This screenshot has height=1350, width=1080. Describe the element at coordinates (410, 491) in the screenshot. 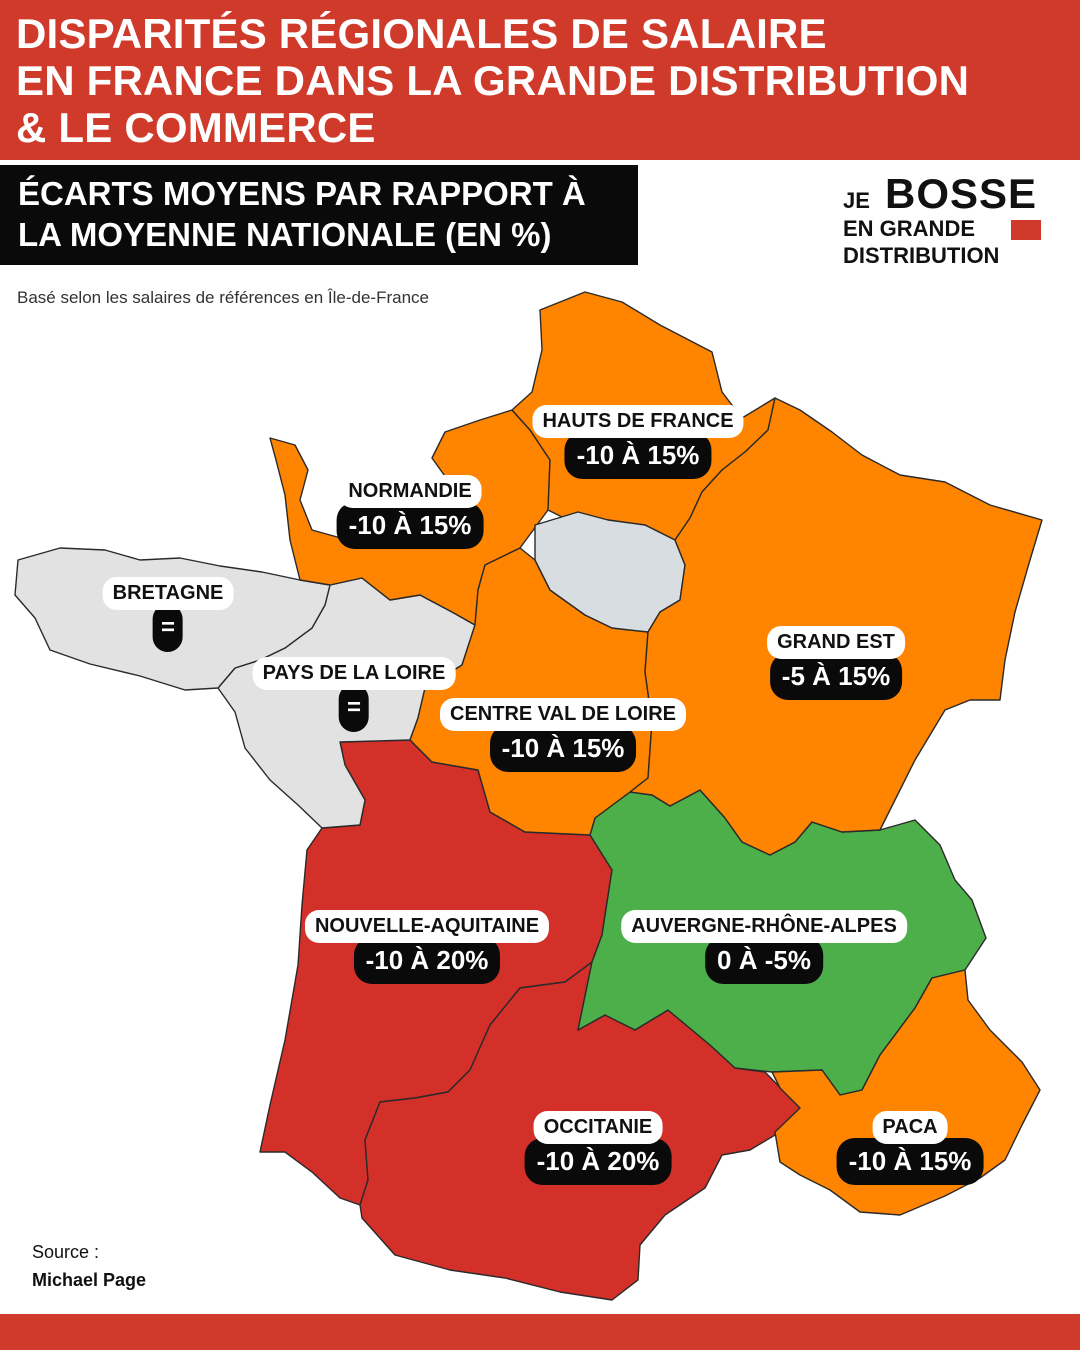

I see `region-name-normandie: NORMANDIE` at that location.